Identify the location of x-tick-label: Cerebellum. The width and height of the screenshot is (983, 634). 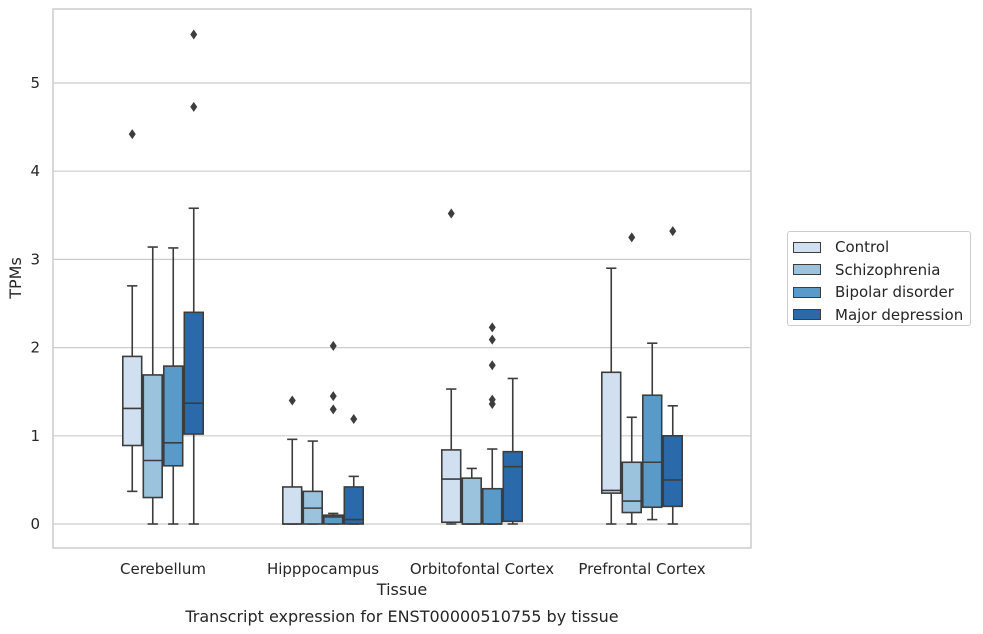
(163, 569).